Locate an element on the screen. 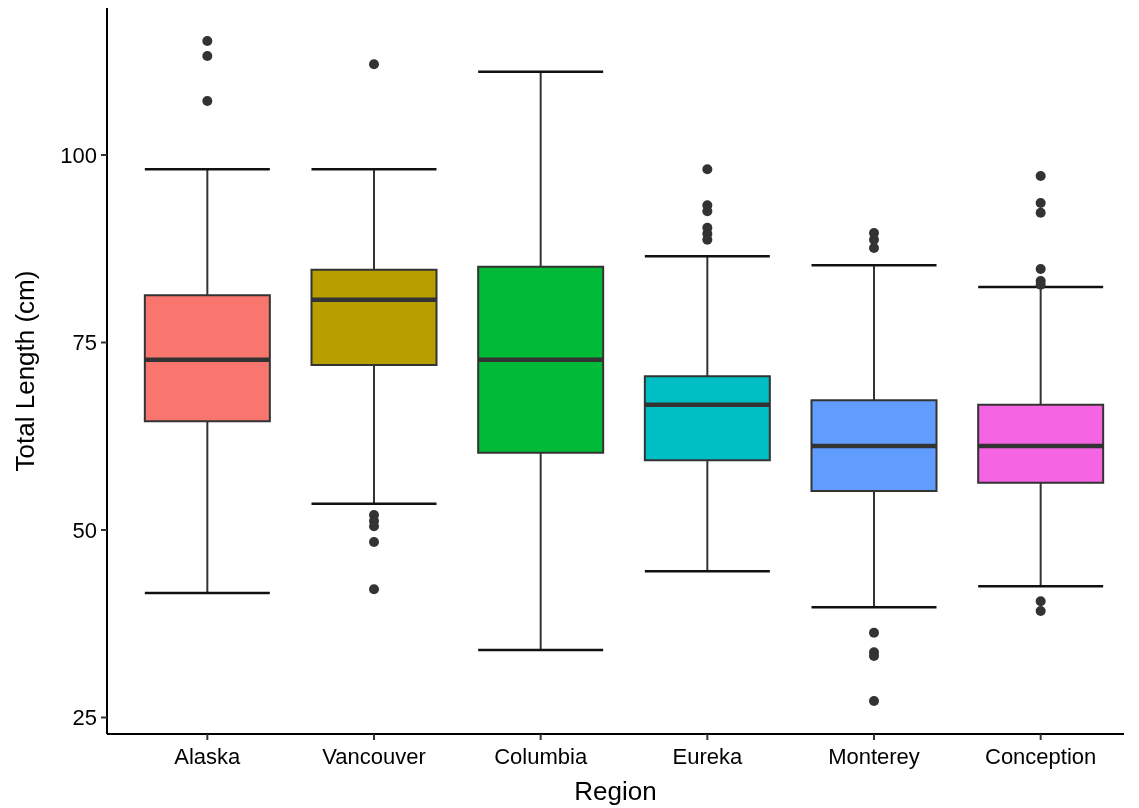  x-tick-label: Conception is located at coordinates (1041, 756).